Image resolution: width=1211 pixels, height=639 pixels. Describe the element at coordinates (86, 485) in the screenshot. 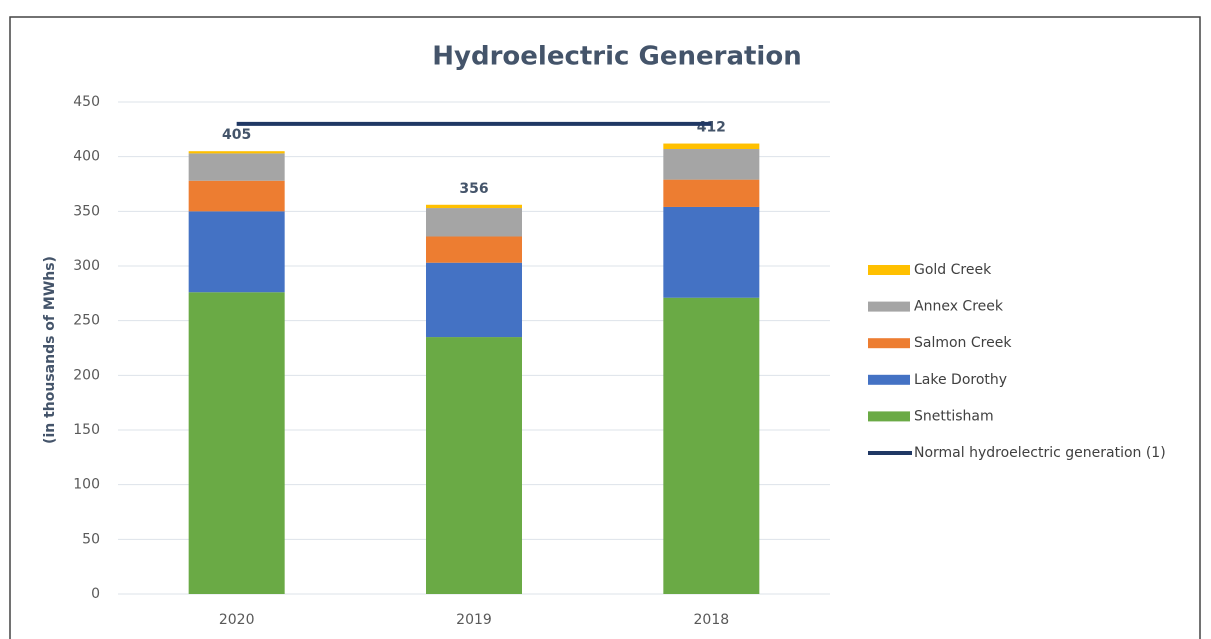

I see `y-tick-label: 100` at that location.